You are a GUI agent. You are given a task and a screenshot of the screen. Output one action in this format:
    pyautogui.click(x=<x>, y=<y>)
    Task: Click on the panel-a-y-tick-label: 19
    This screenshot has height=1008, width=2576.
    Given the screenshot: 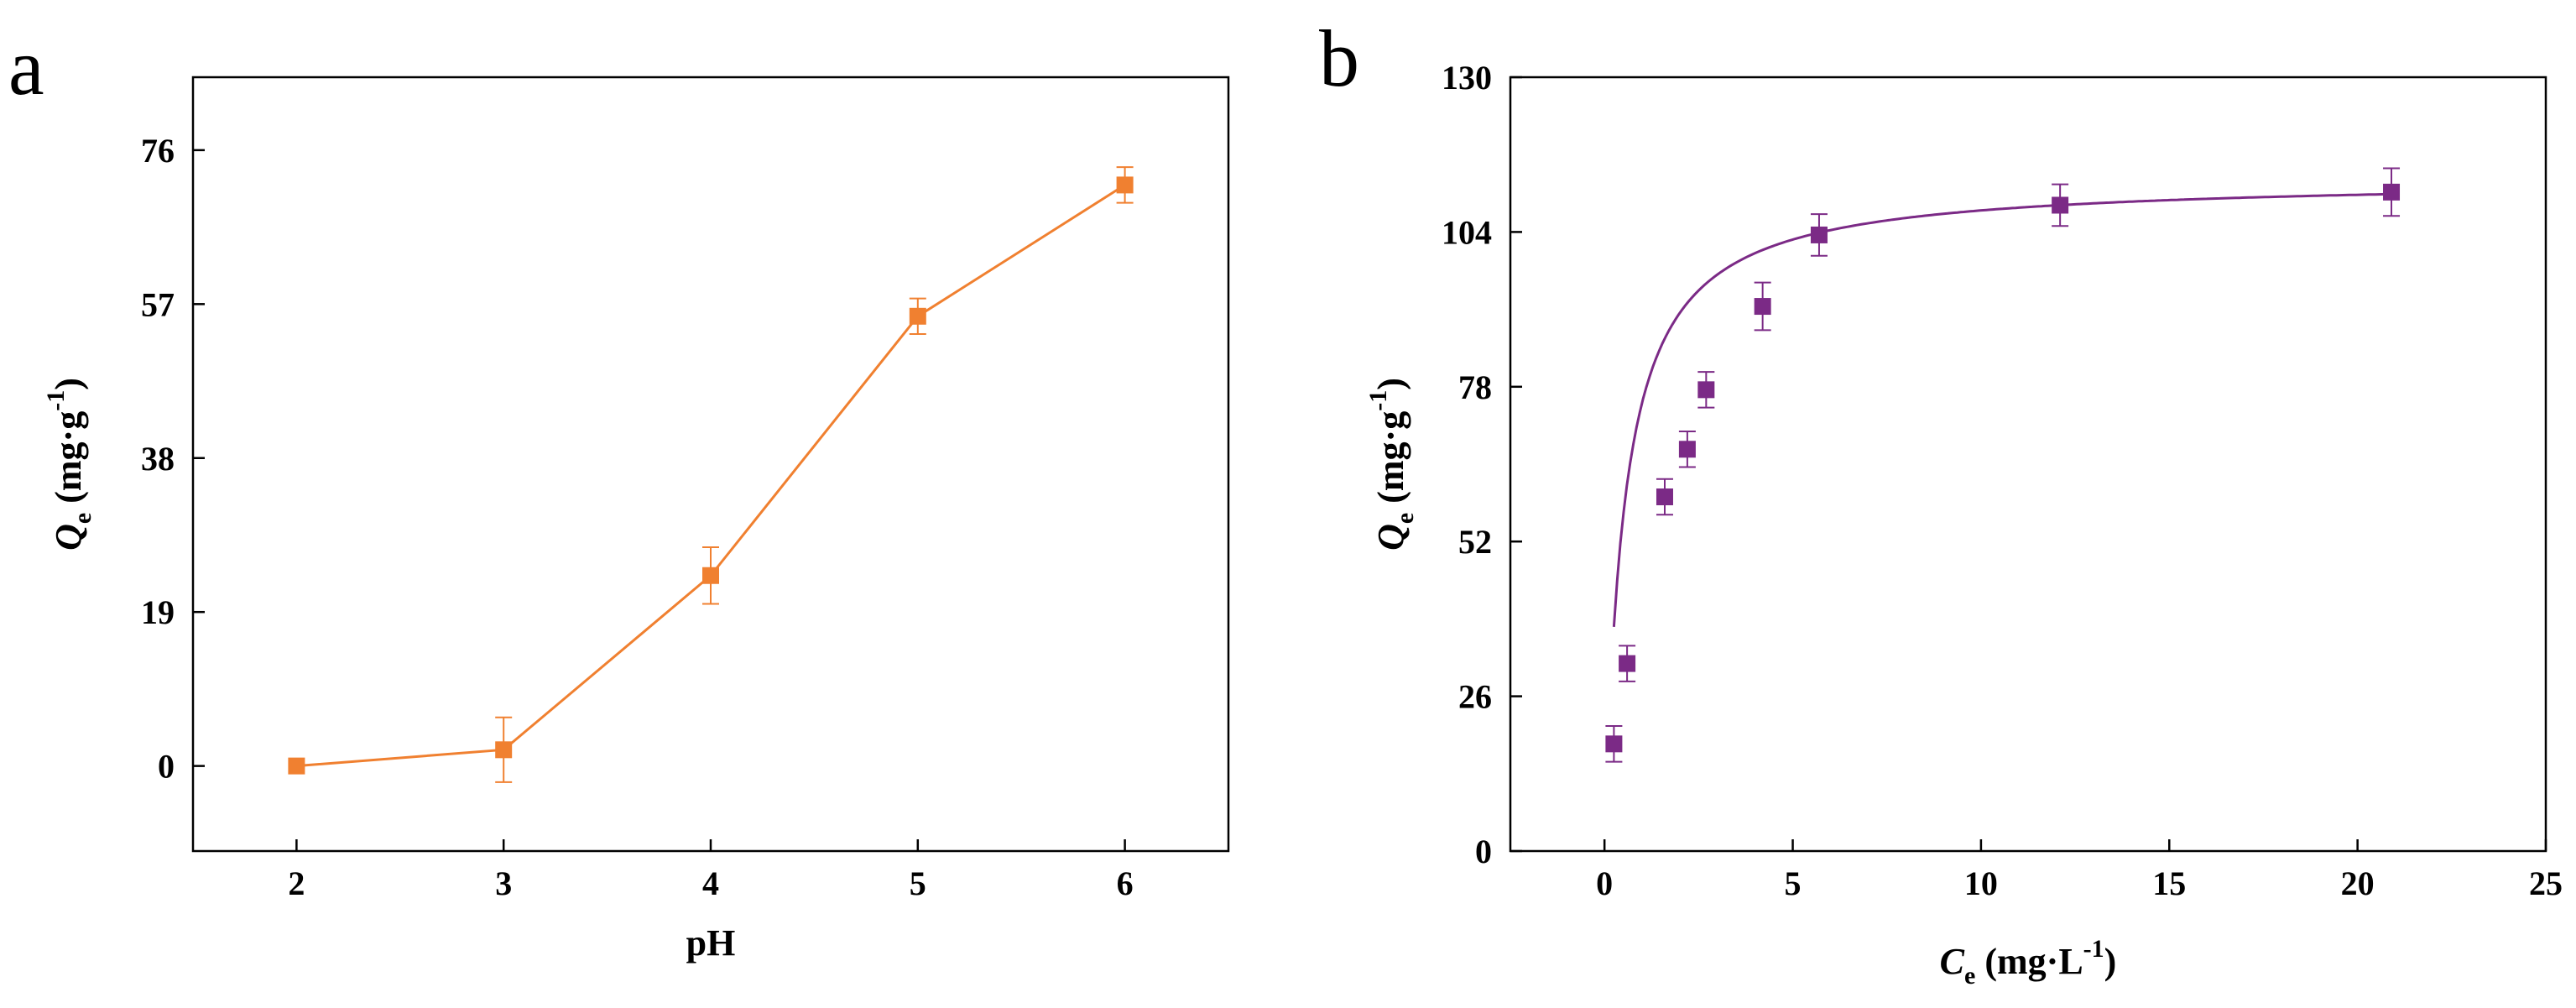 What is the action you would take?
    pyautogui.click(x=158, y=612)
    